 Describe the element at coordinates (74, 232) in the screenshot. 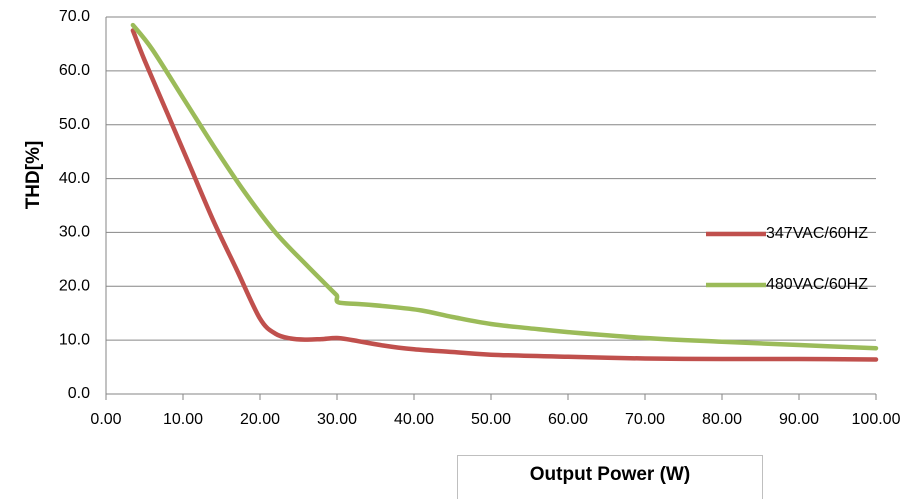

I see `y-tick-label: 30.0` at that location.